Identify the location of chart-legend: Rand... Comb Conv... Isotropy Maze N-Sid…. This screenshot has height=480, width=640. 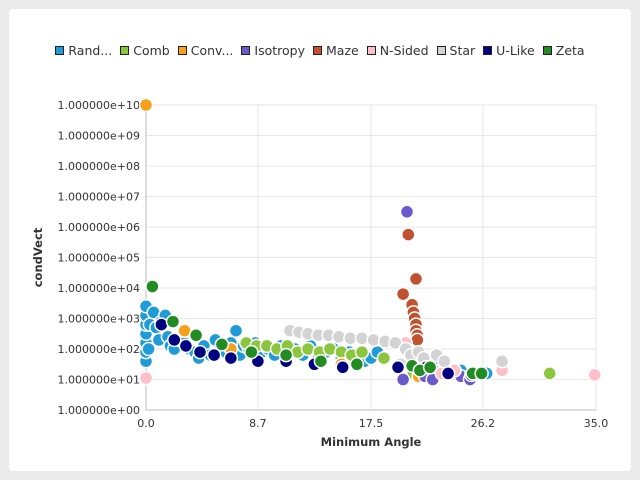
(320, 50).